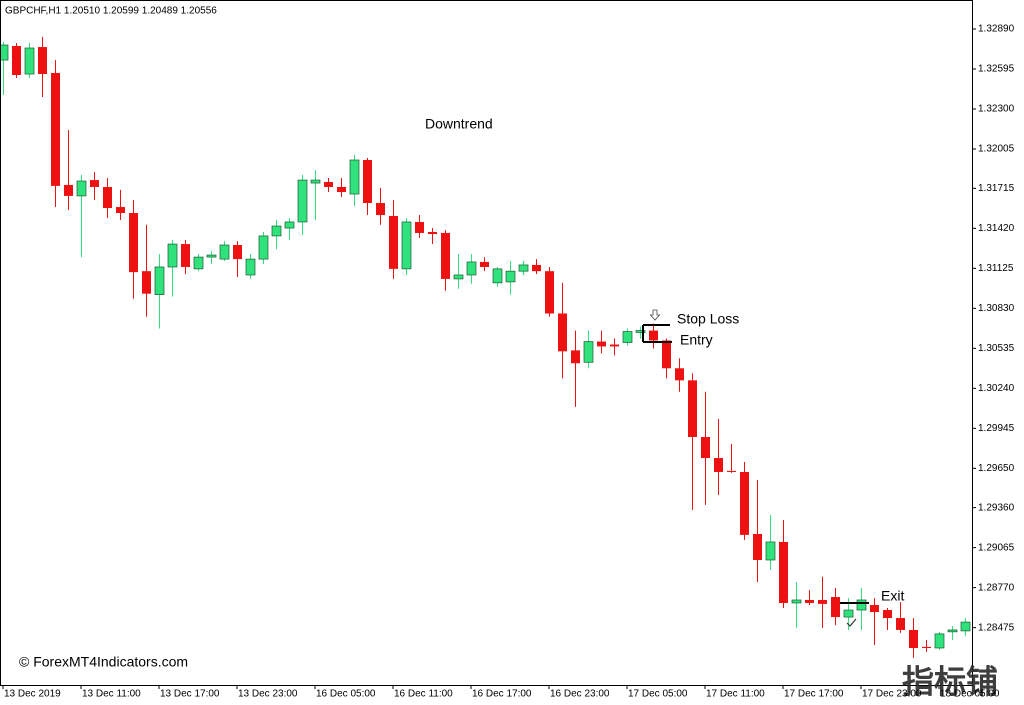  Describe the element at coordinates (755, 468) in the screenshot. I see `trade-markers` at that location.